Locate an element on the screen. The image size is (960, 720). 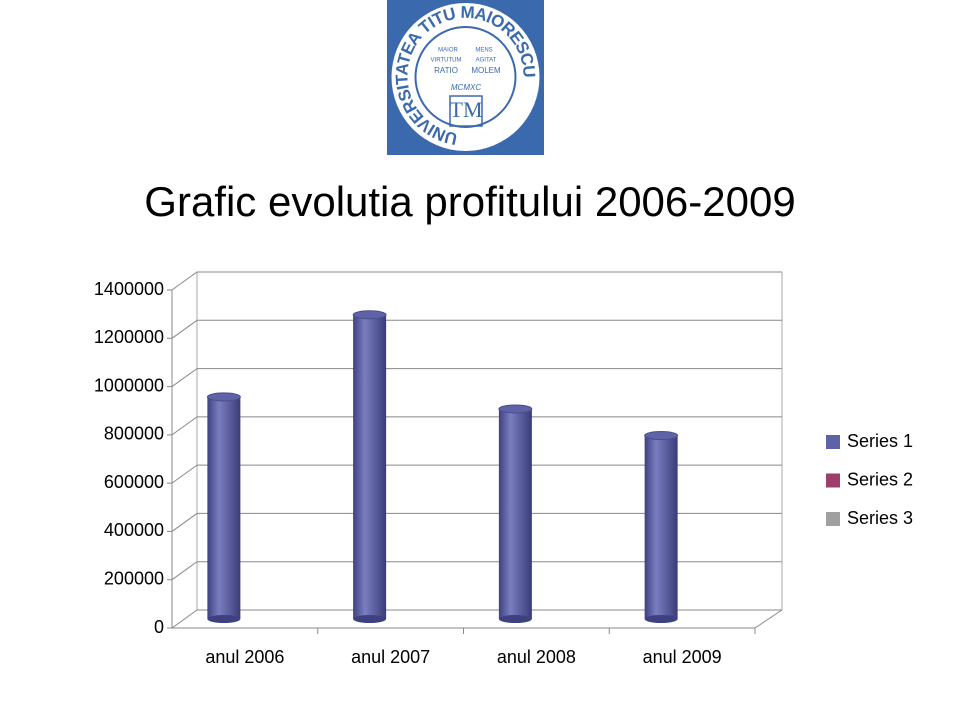
y-tick-label: 1200000 is located at coordinates (129, 337).